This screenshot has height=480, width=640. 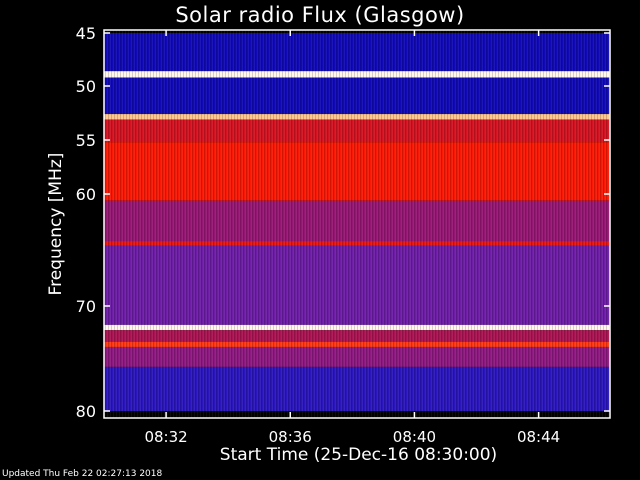 What do you see at coordinates (82, 474) in the screenshot?
I see `updated-timestamp: Updated Thu Feb 22 02:27:13 2018` at bounding box center [82, 474].